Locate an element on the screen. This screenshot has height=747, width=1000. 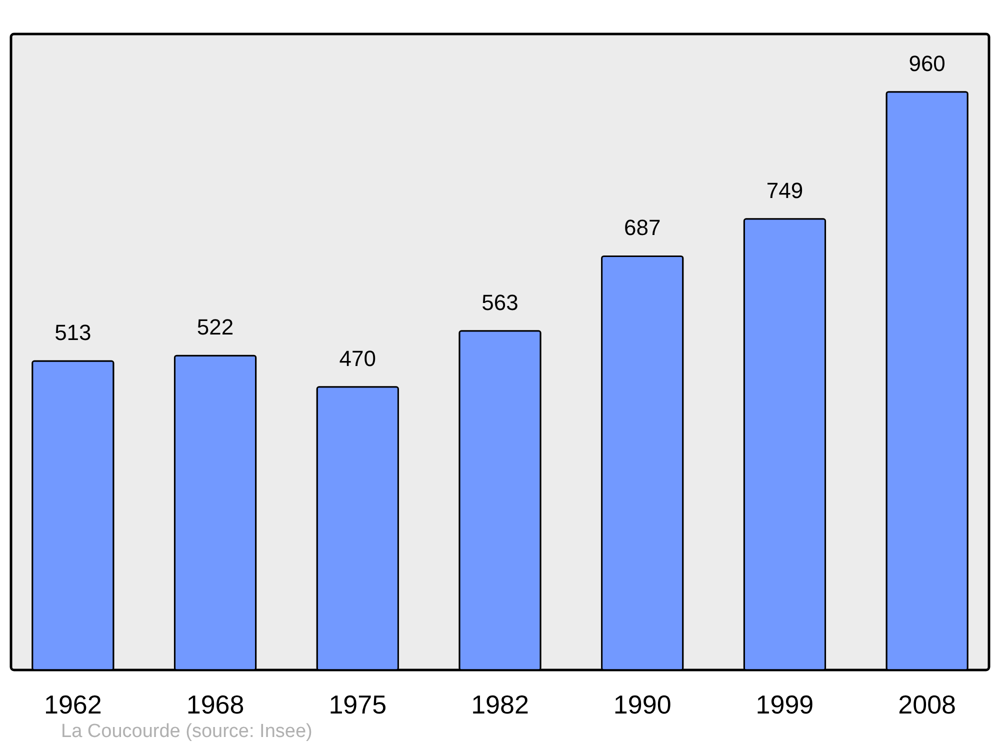
x-tick-label: 1999 is located at coordinates (785, 705).